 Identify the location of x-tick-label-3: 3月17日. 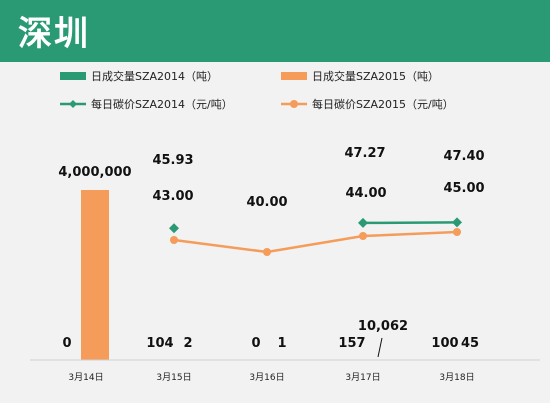
(362, 377).